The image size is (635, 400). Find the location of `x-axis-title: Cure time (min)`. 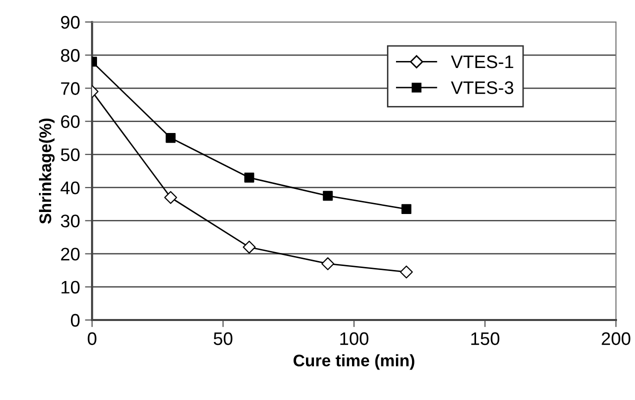

x-axis-title: Cure time (min) is located at coordinates (354, 362).